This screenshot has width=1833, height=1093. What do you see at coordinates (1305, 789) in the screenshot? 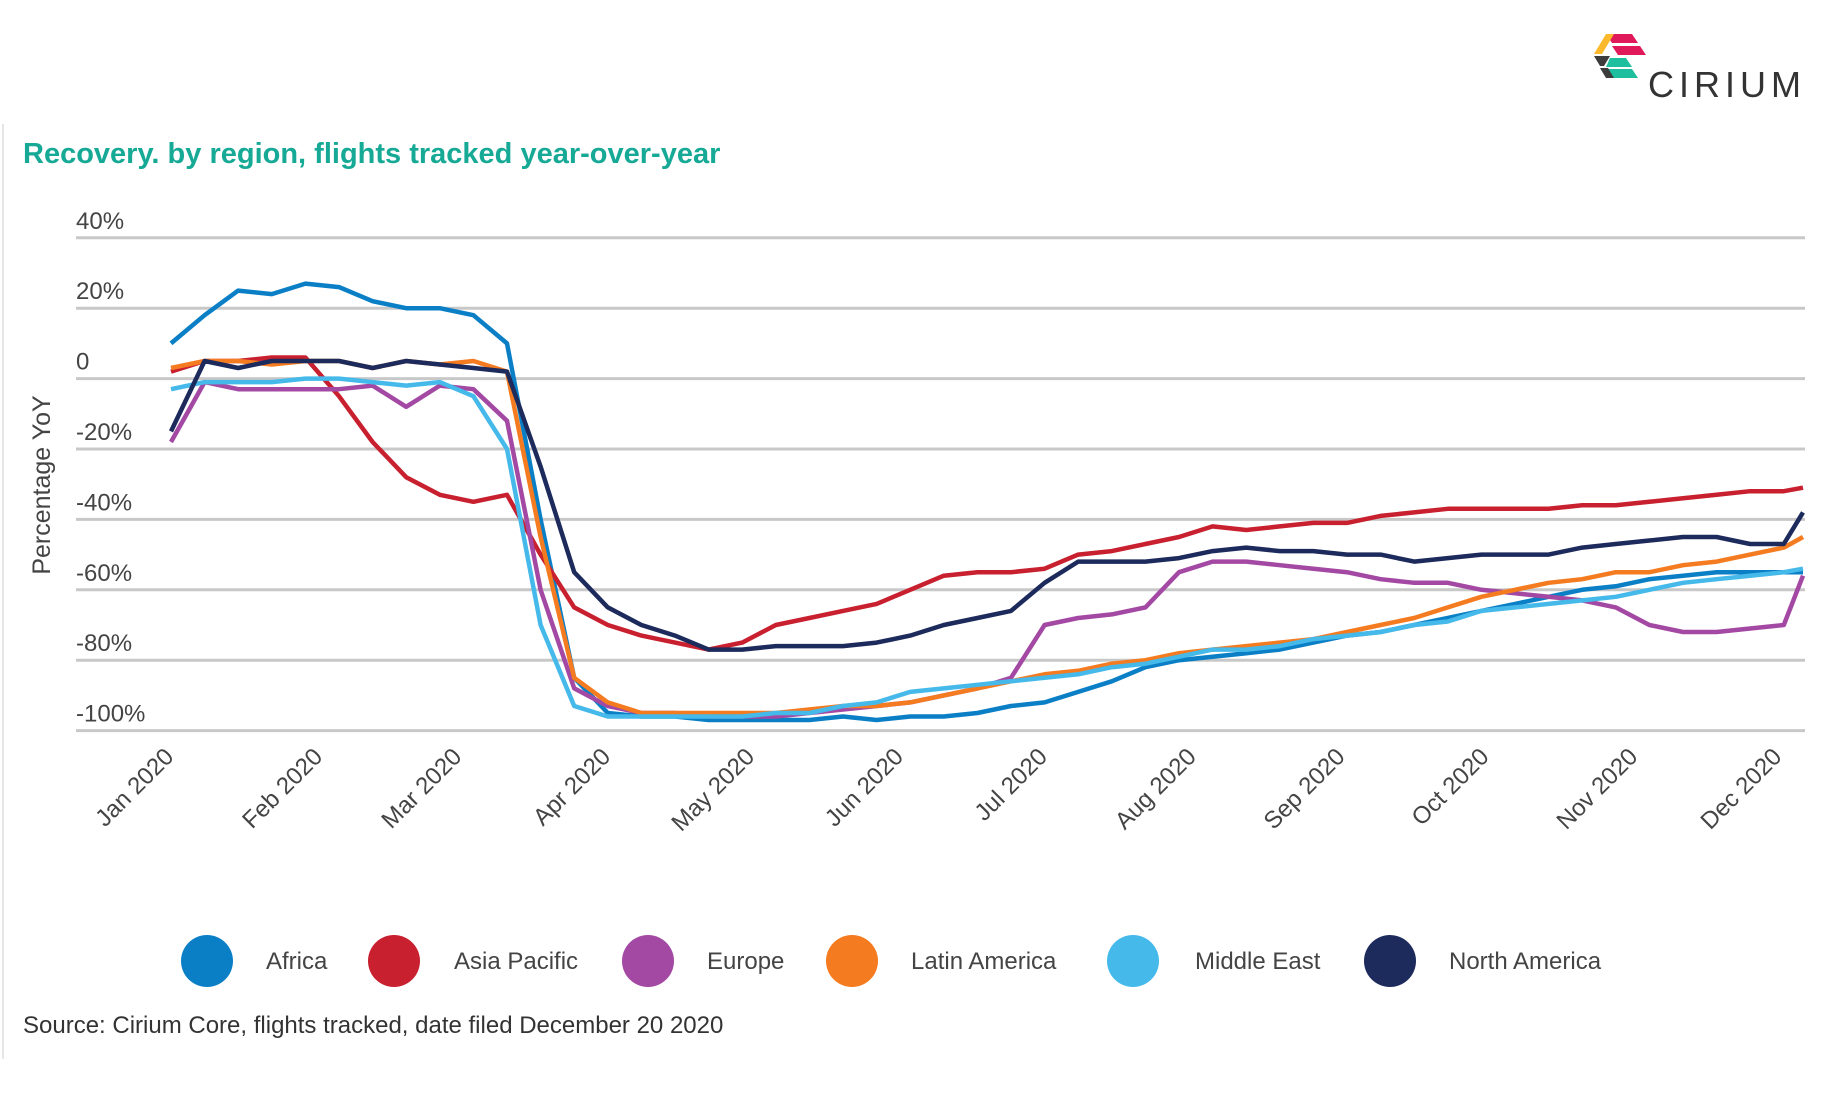
I see `x-tick-label: Sep 2020` at bounding box center [1305, 789].